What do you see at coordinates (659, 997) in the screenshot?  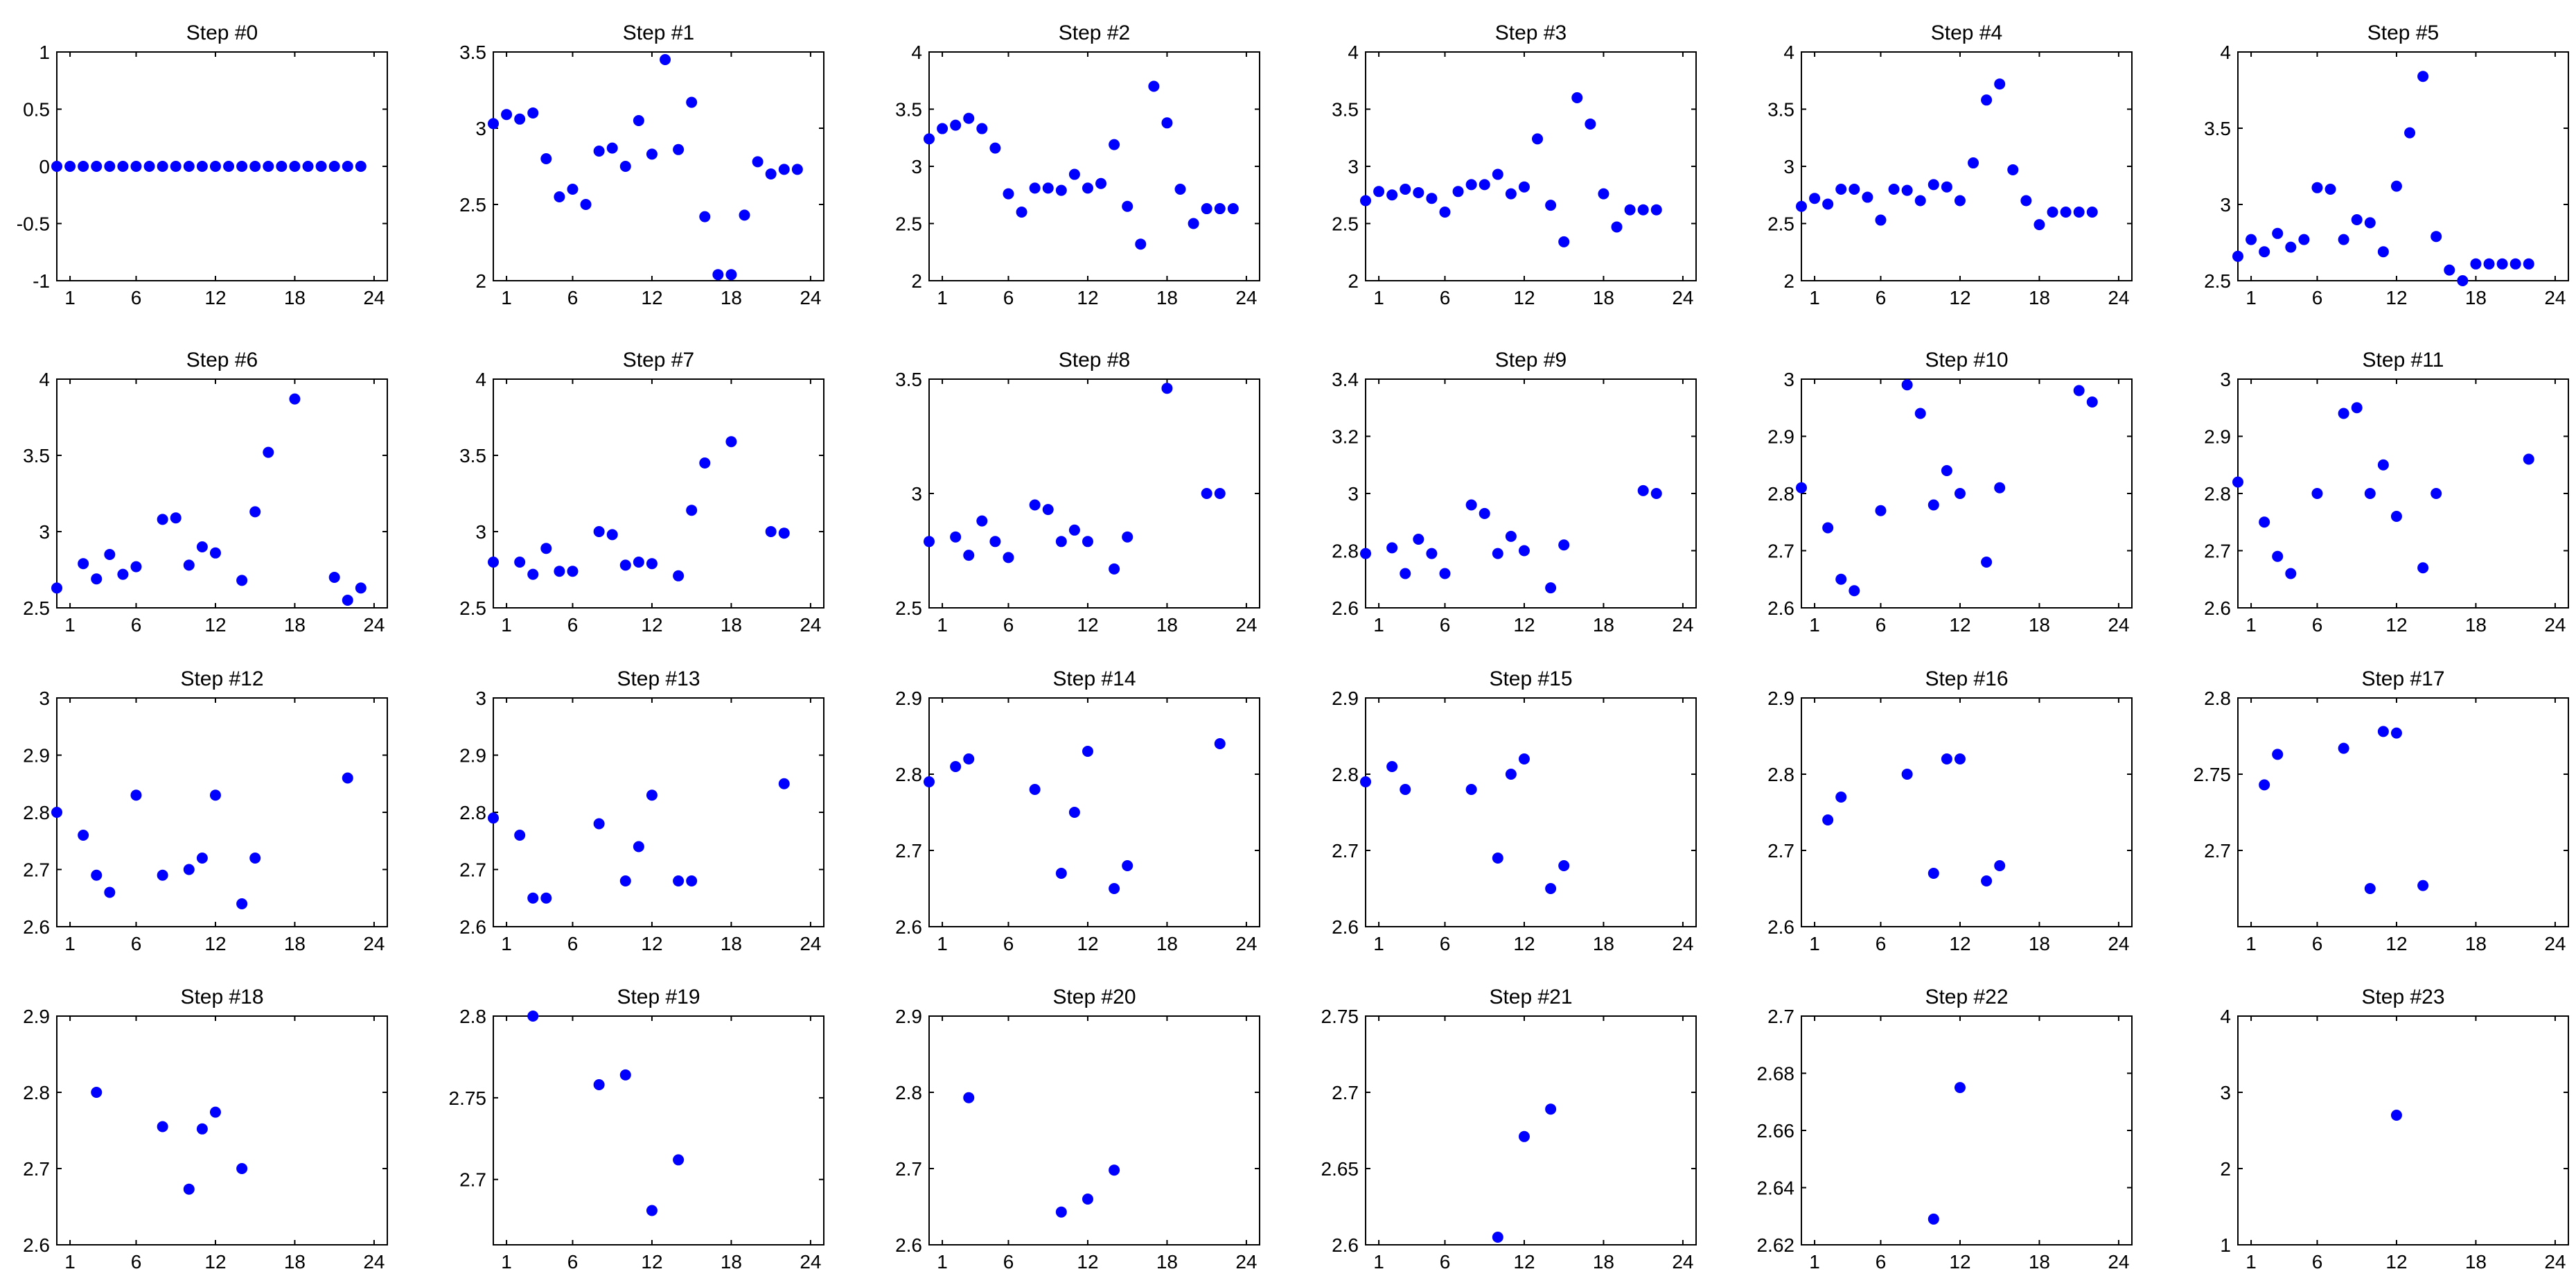 I see `panel-title: Step #19` at bounding box center [659, 997].